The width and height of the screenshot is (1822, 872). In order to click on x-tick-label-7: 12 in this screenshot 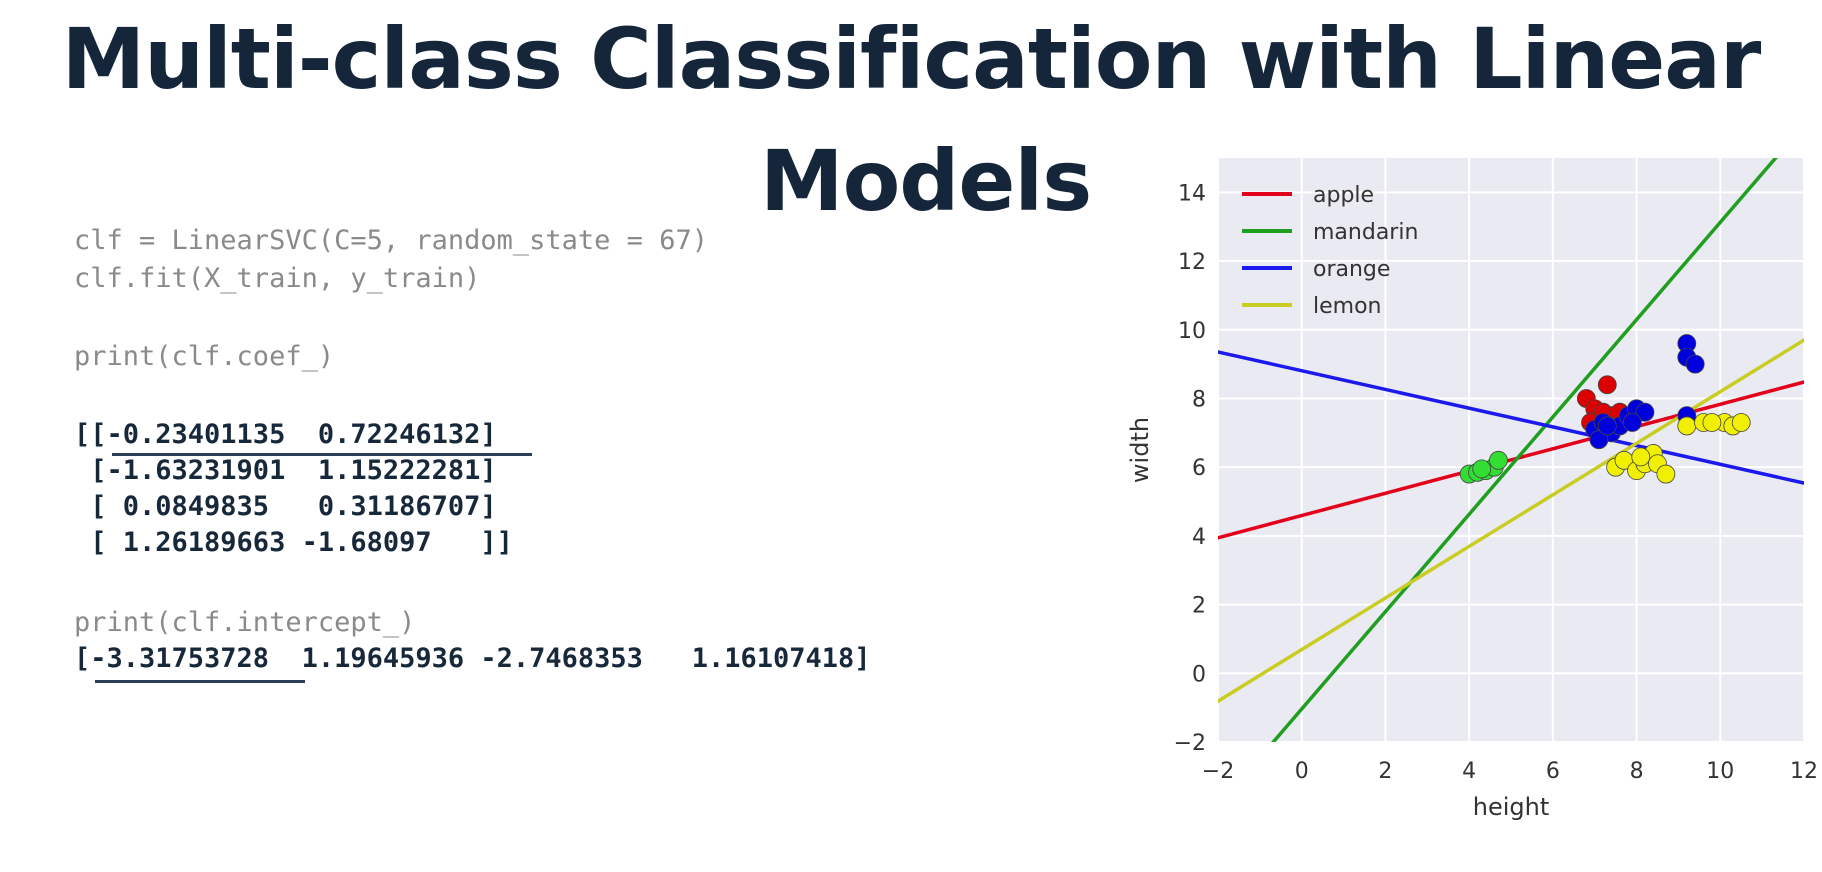, I will do `click(1804, 771)`.